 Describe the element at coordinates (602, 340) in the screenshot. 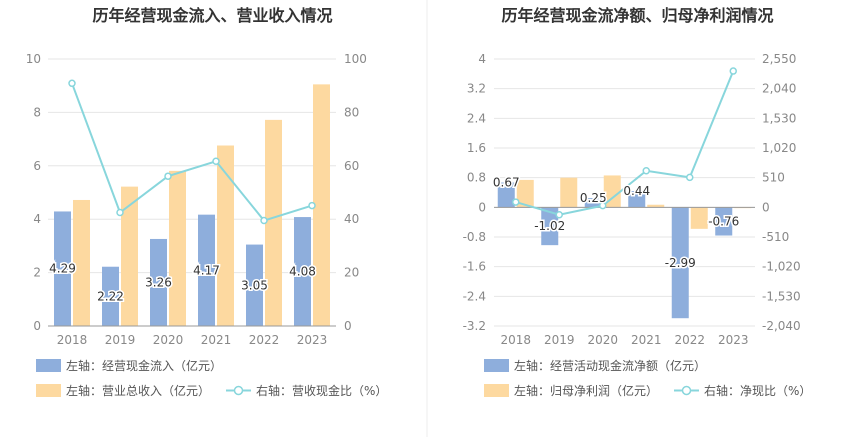

I see `right-chart-category-label: 2020` at that location.